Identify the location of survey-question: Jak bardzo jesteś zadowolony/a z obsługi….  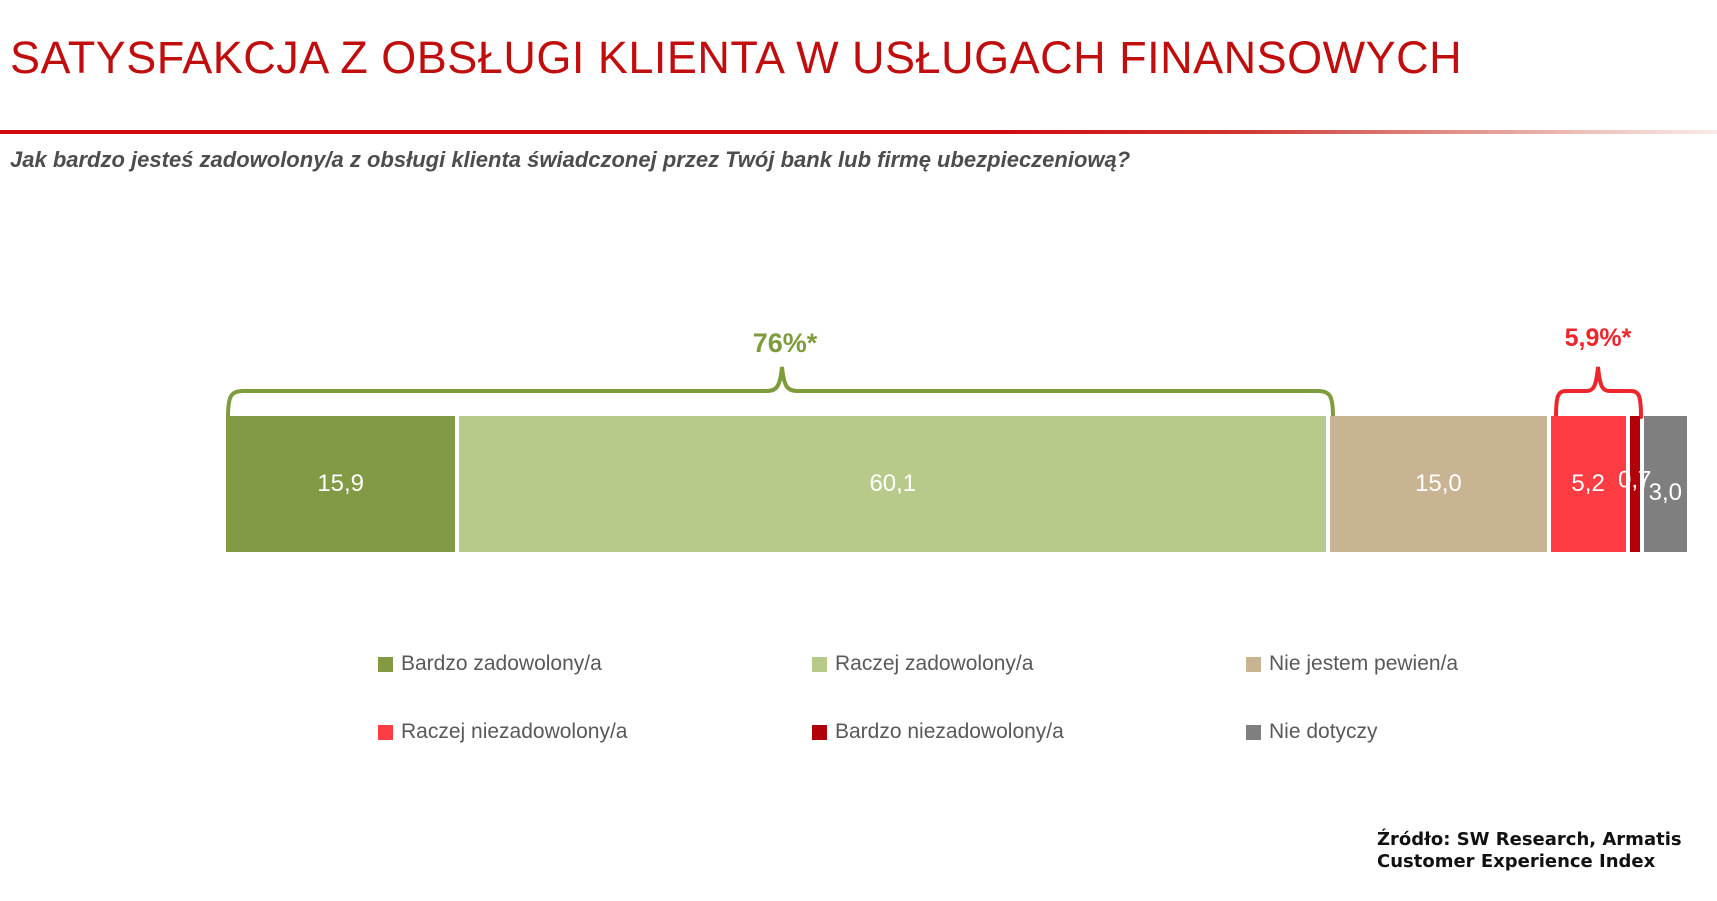
(570, 159).